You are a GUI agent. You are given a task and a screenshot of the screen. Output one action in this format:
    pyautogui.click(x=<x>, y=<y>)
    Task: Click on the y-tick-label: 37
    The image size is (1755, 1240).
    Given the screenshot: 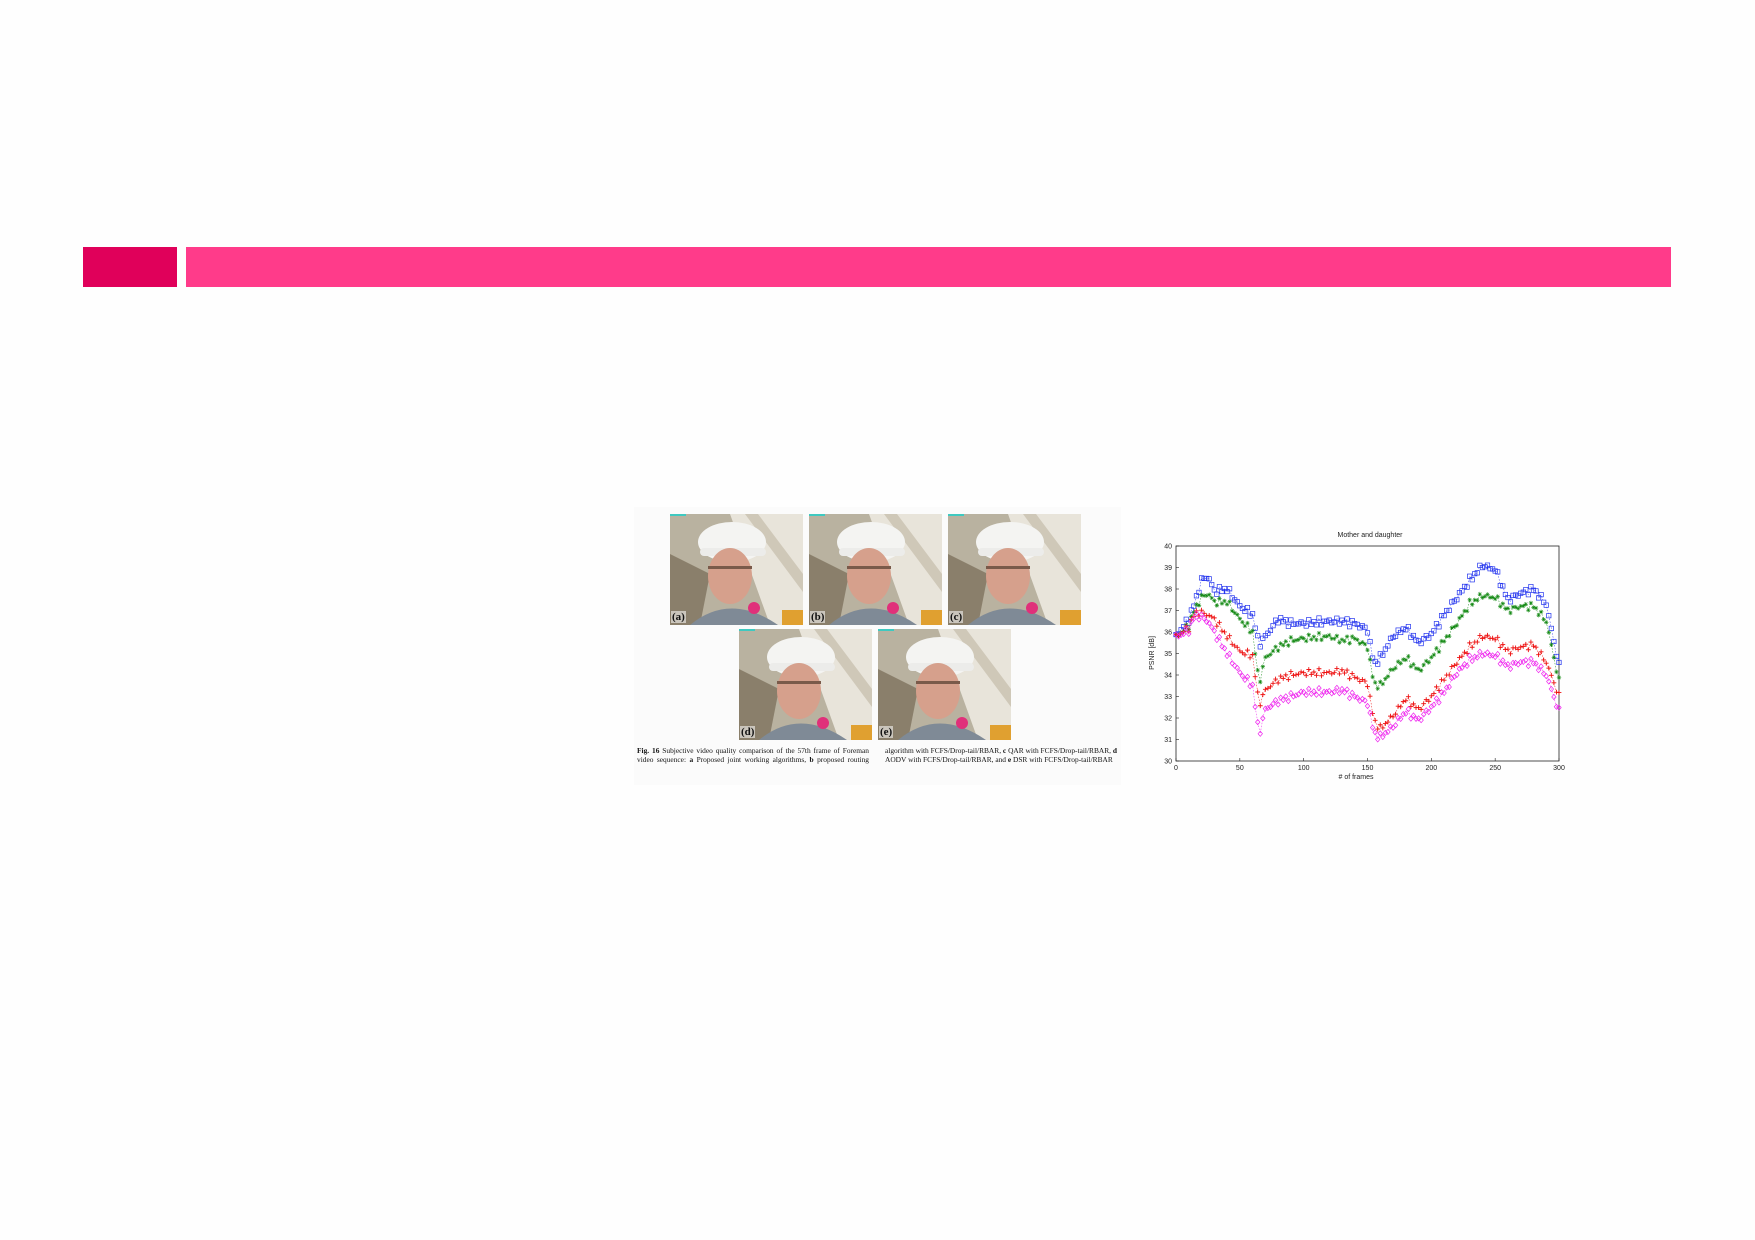 What is the action you would take?
    pyautogui.click(x=1168, y=611)
    